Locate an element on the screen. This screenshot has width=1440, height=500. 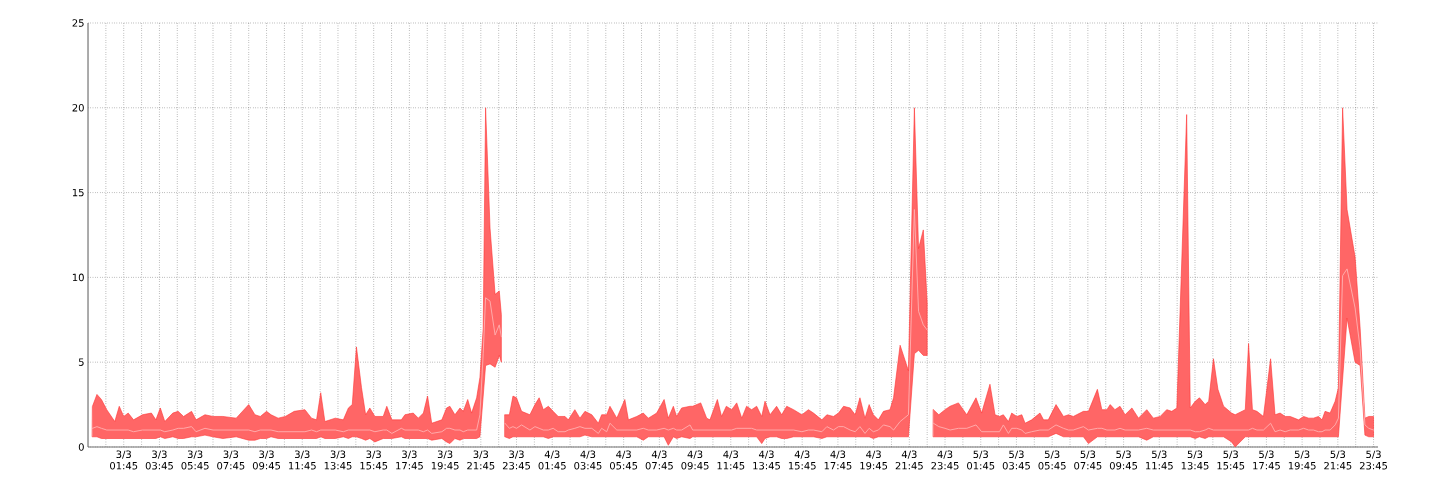
x-tick-label: 5/3 21:45 is located at coordinates (1338, 460).